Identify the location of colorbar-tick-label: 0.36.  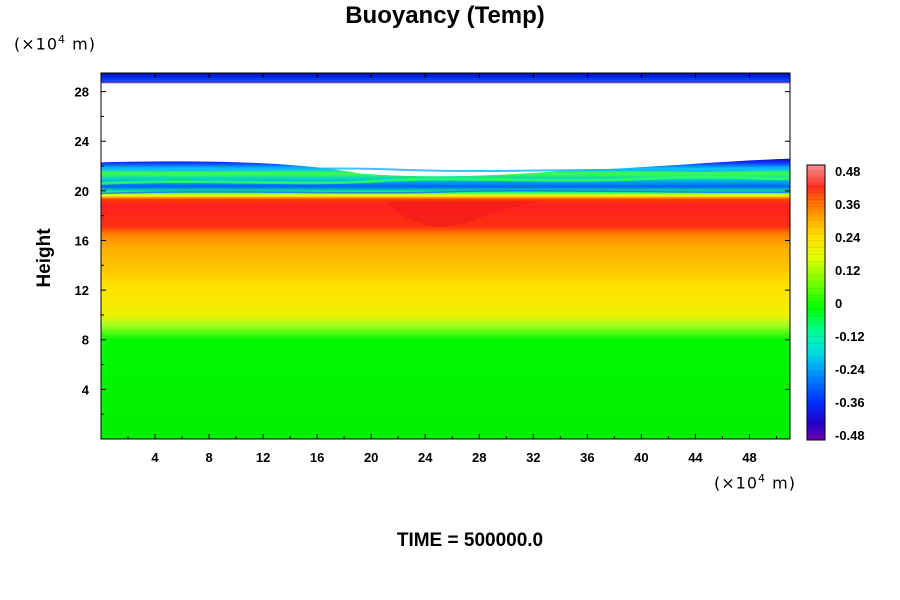
(847, 204).